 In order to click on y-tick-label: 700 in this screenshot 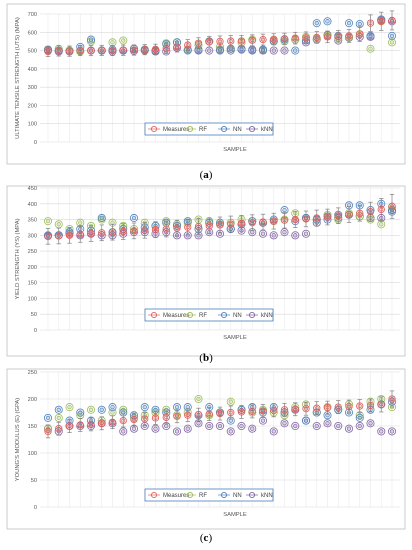, I will do `click(32, 15)`.